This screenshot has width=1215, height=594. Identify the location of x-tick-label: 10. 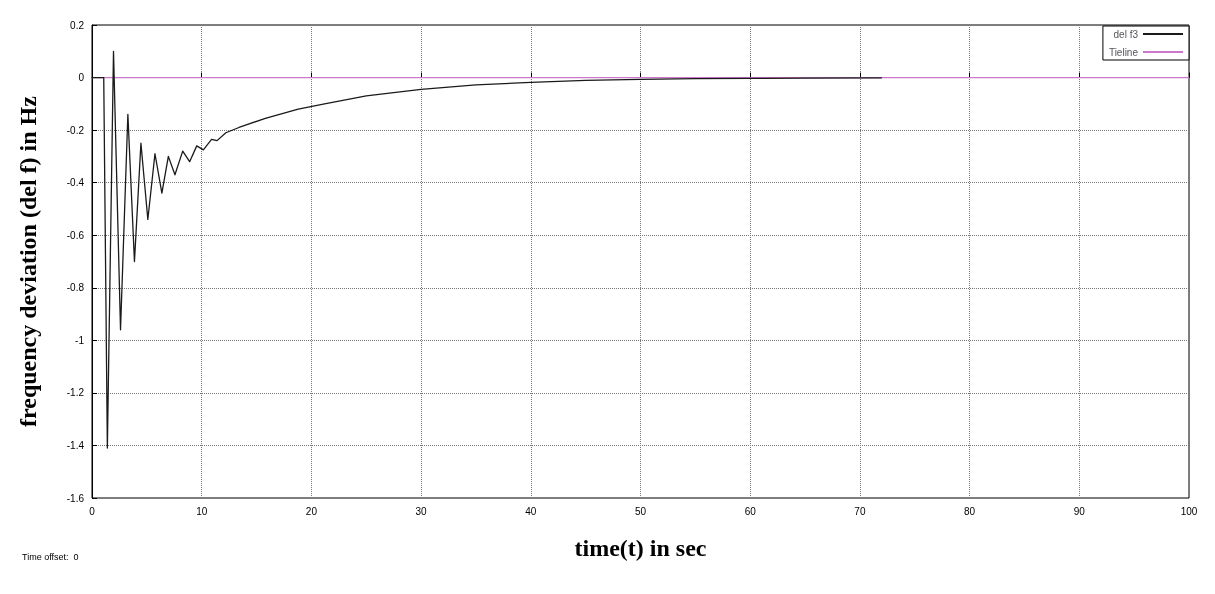
(202, 511).